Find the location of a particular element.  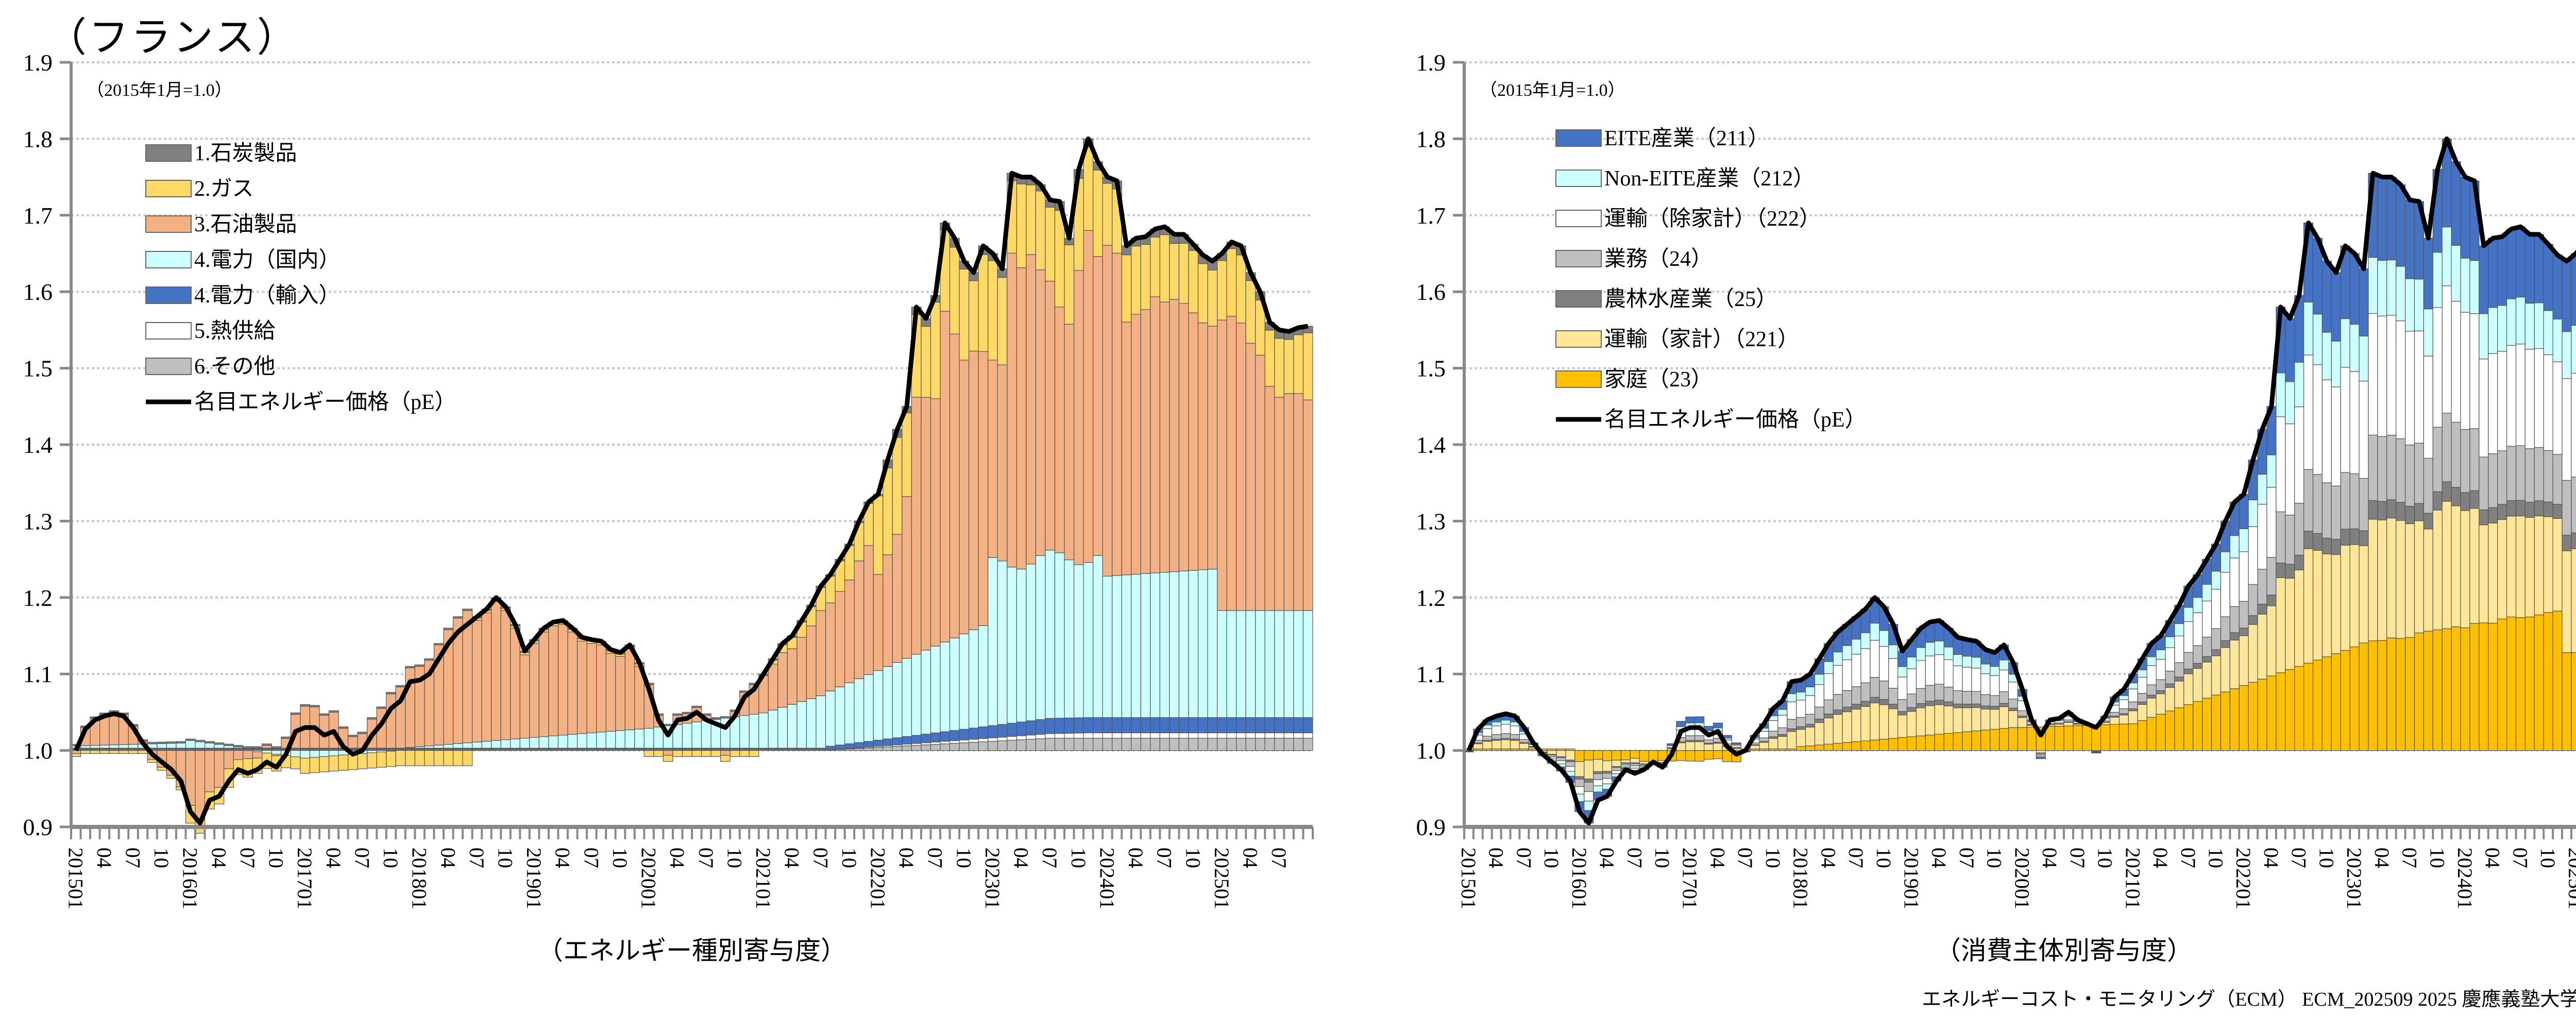

bar-segment-coal is located at coordinates (333, 711).